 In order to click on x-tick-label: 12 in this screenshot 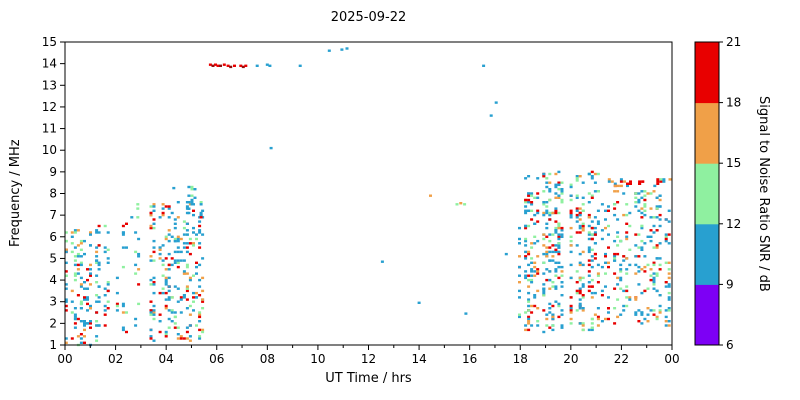, I will do `click(368, 359)`.